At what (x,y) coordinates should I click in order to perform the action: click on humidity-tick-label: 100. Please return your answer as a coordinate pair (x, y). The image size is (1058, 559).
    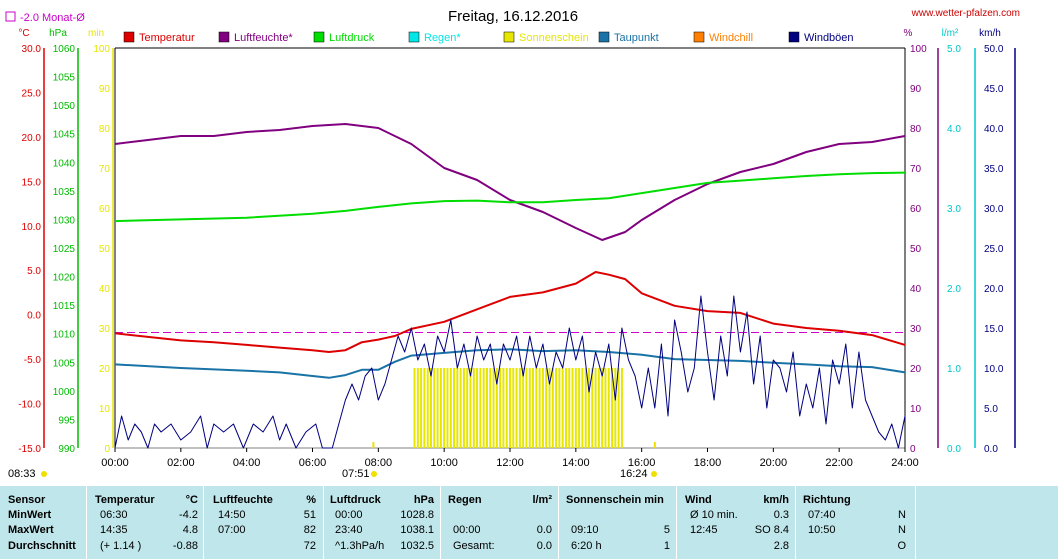
    Looking at the image, I should click on (918, 49).